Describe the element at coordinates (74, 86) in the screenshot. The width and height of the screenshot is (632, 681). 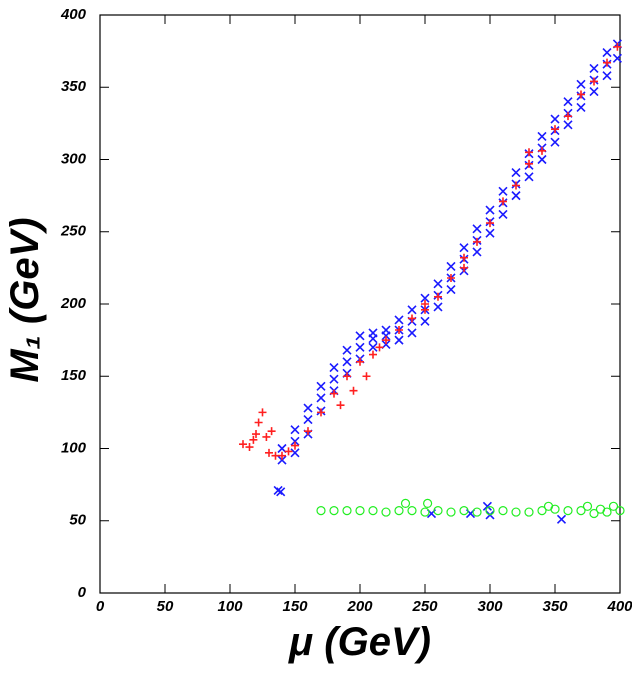
I see `y-tick-label: 350` at that location.